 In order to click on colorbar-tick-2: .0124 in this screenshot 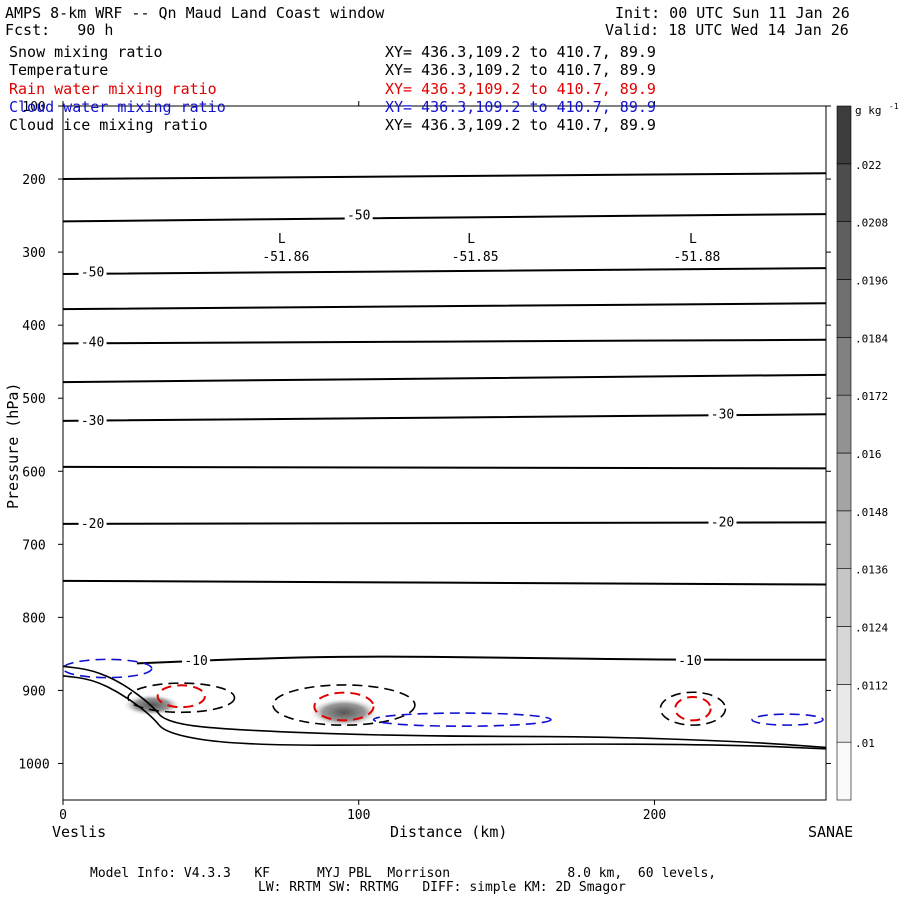, I will do `click(871, 628)`.